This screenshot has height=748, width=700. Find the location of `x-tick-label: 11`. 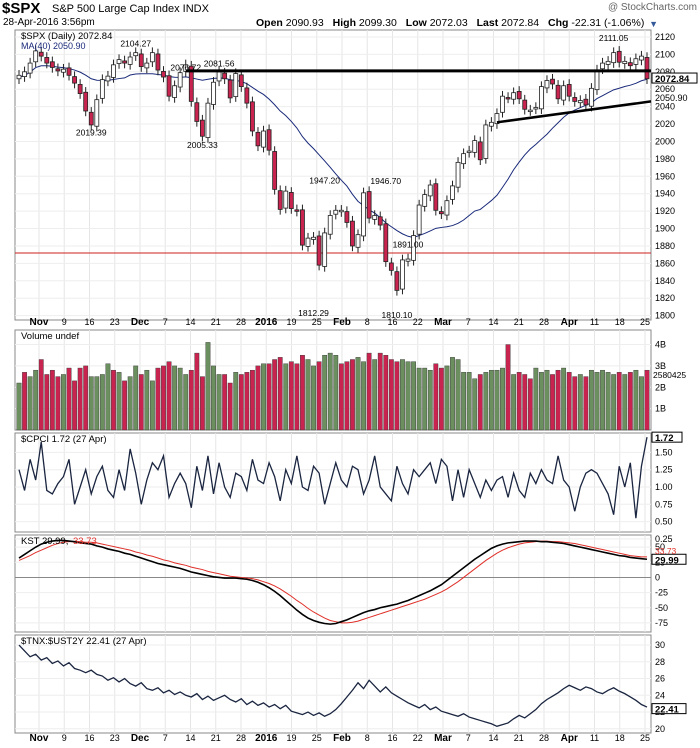

x-tick-label: 11 is located at coordinates (594, 322).